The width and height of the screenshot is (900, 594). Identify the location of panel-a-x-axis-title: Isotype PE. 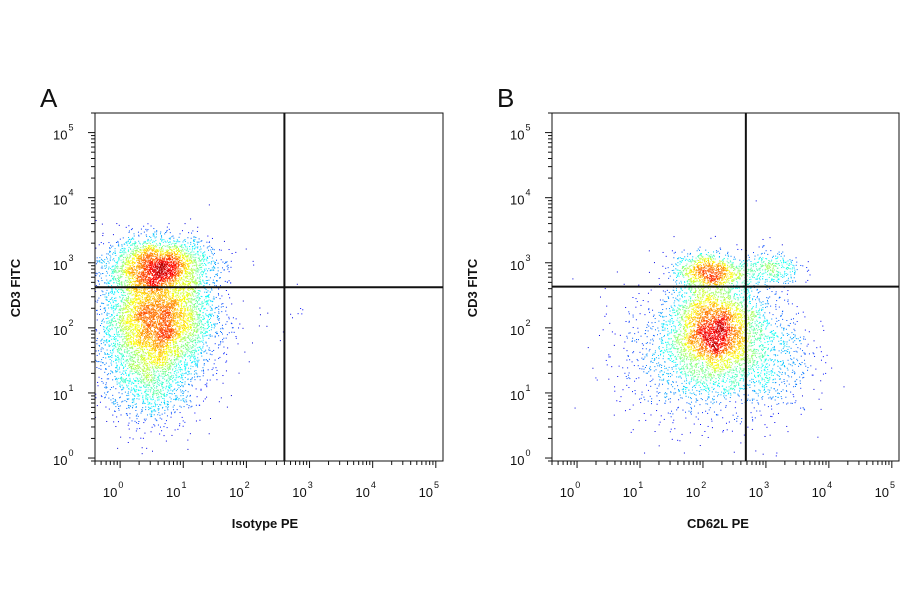
(265, 523).